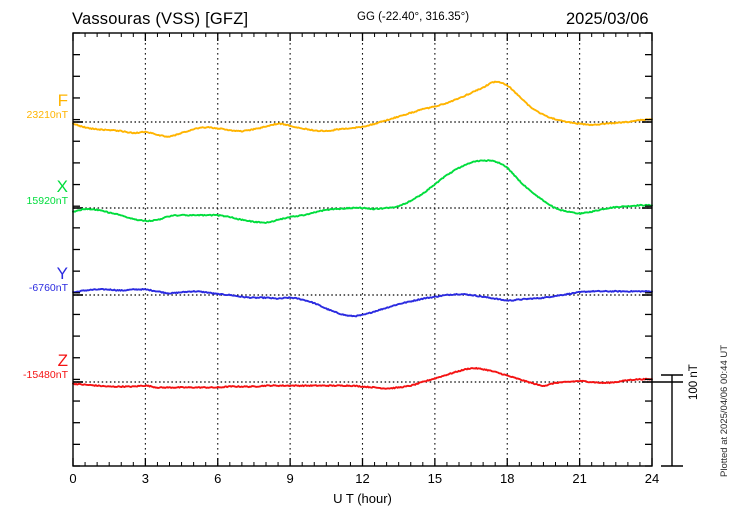  Describe the element at coordinates (579, 478) in the screenshot. I see `x-tick-label: 21` at that location.